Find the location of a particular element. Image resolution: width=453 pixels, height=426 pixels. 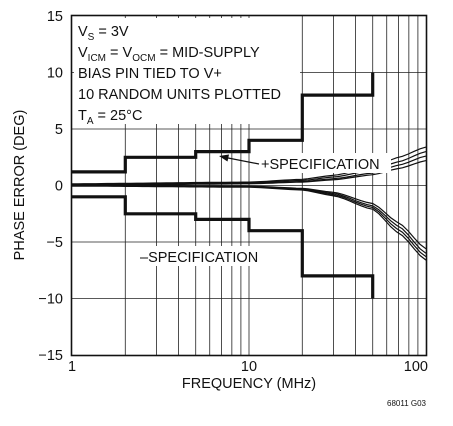

y-tick-label: 10 is located at coordinates (55, 74).